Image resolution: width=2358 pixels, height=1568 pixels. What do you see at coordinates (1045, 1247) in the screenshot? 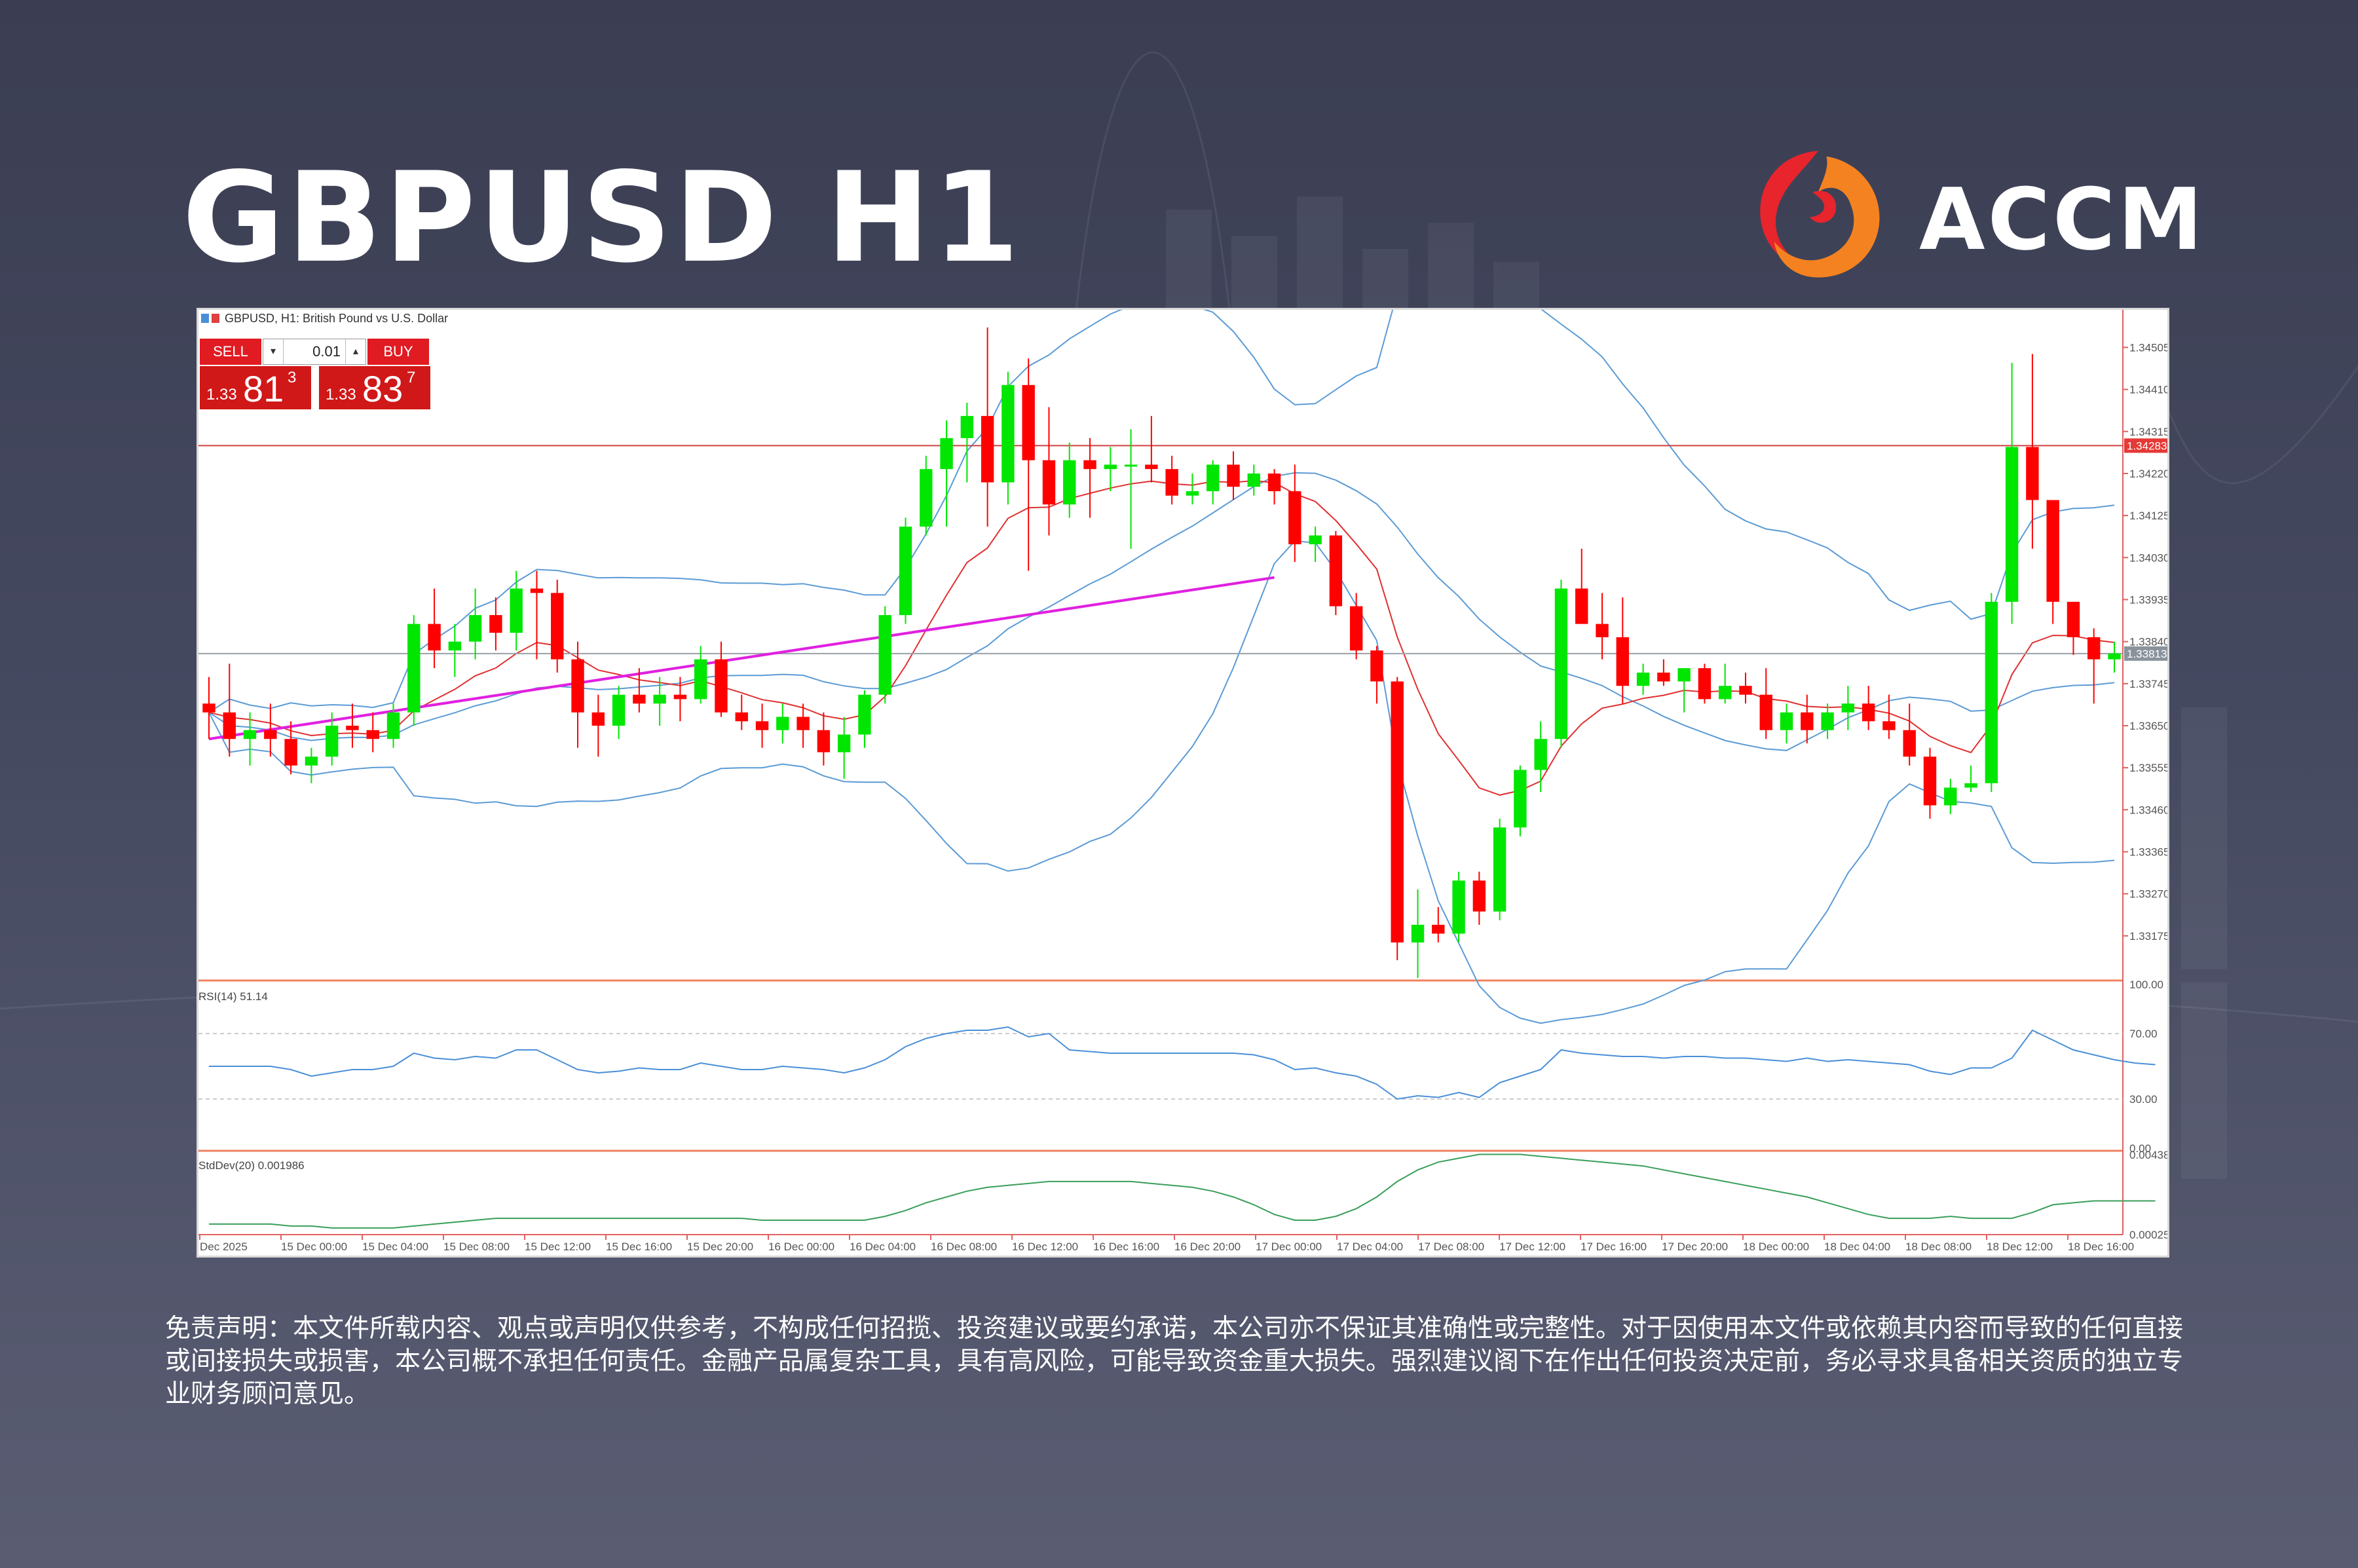
I see `x-tick-label: 16 Dec 12:00` at bounding box center [1045, 1247].